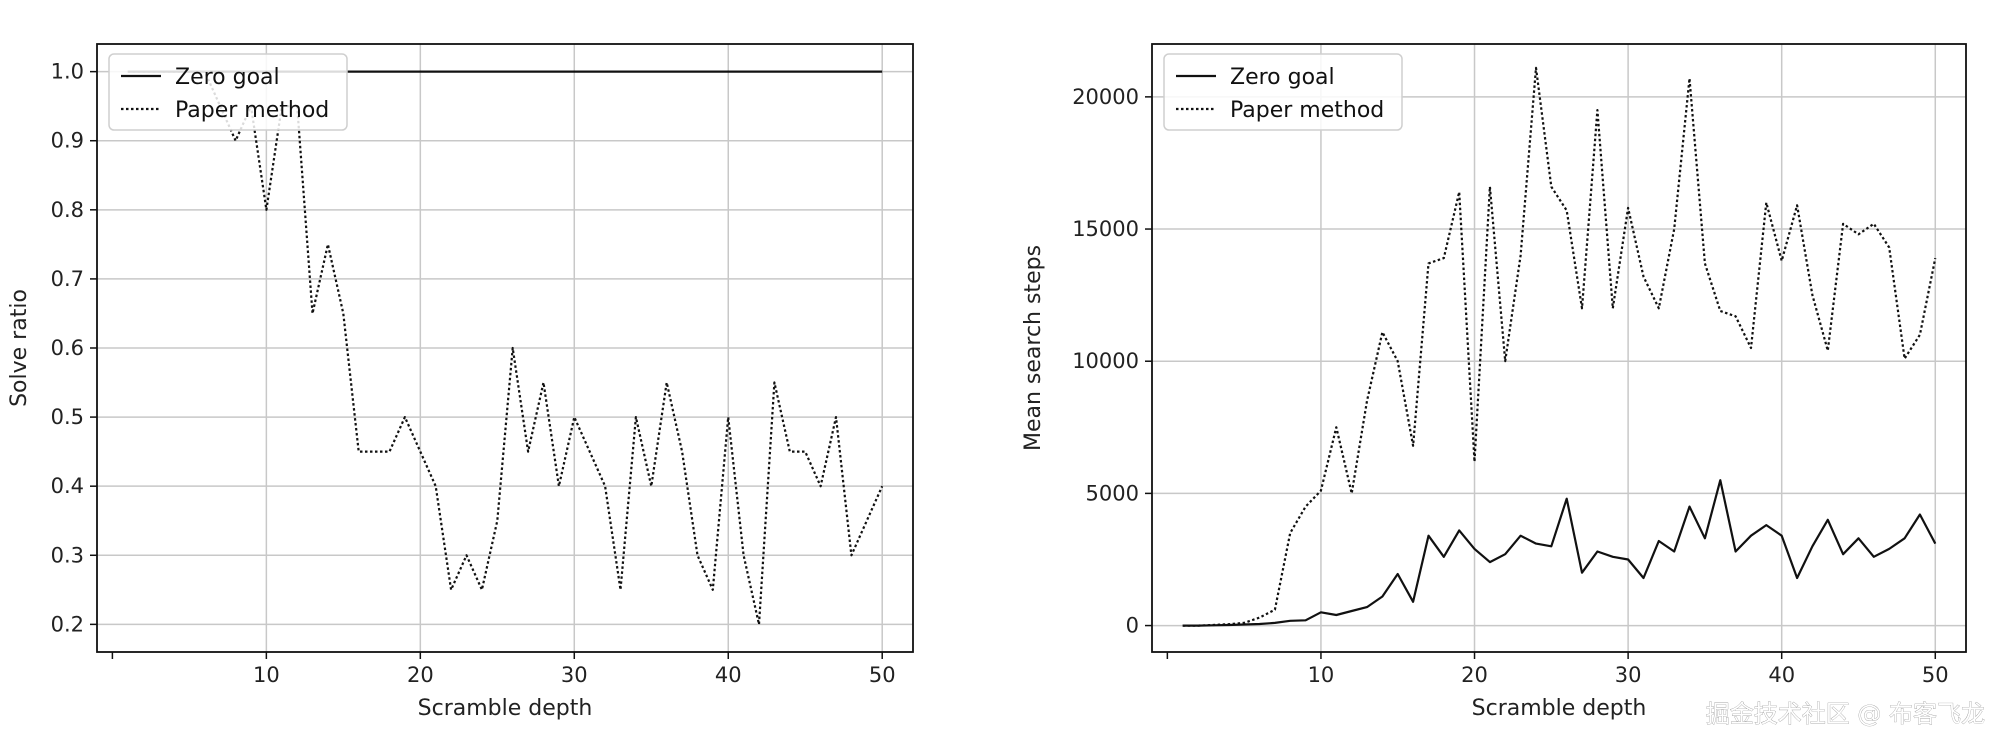 The width and height of the screenshot is (2000, 747). What do you see at coordinates (1559, 553) in the screenshot?
I see `series-line-zero-goal` at bounding box center [1559, 553].